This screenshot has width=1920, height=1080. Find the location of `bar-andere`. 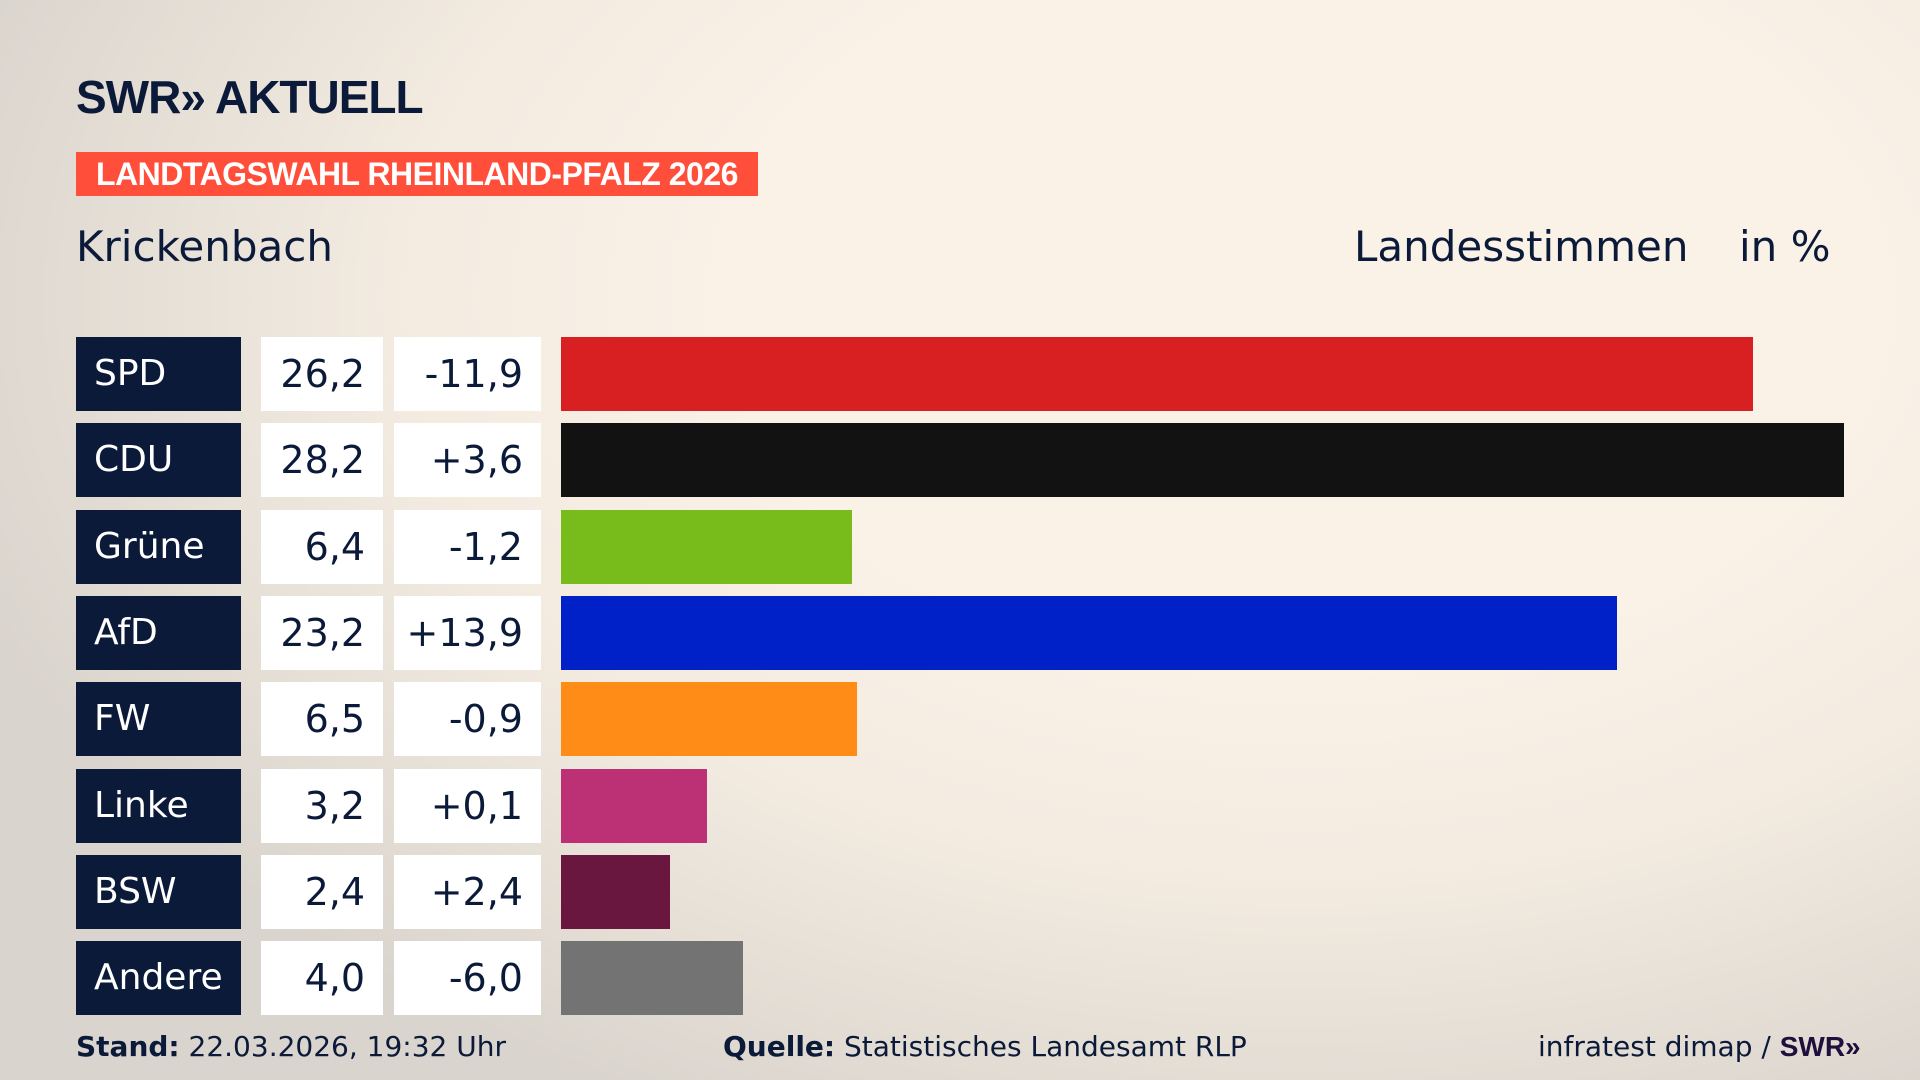

bar-andere is located at coordinates (652, 978).